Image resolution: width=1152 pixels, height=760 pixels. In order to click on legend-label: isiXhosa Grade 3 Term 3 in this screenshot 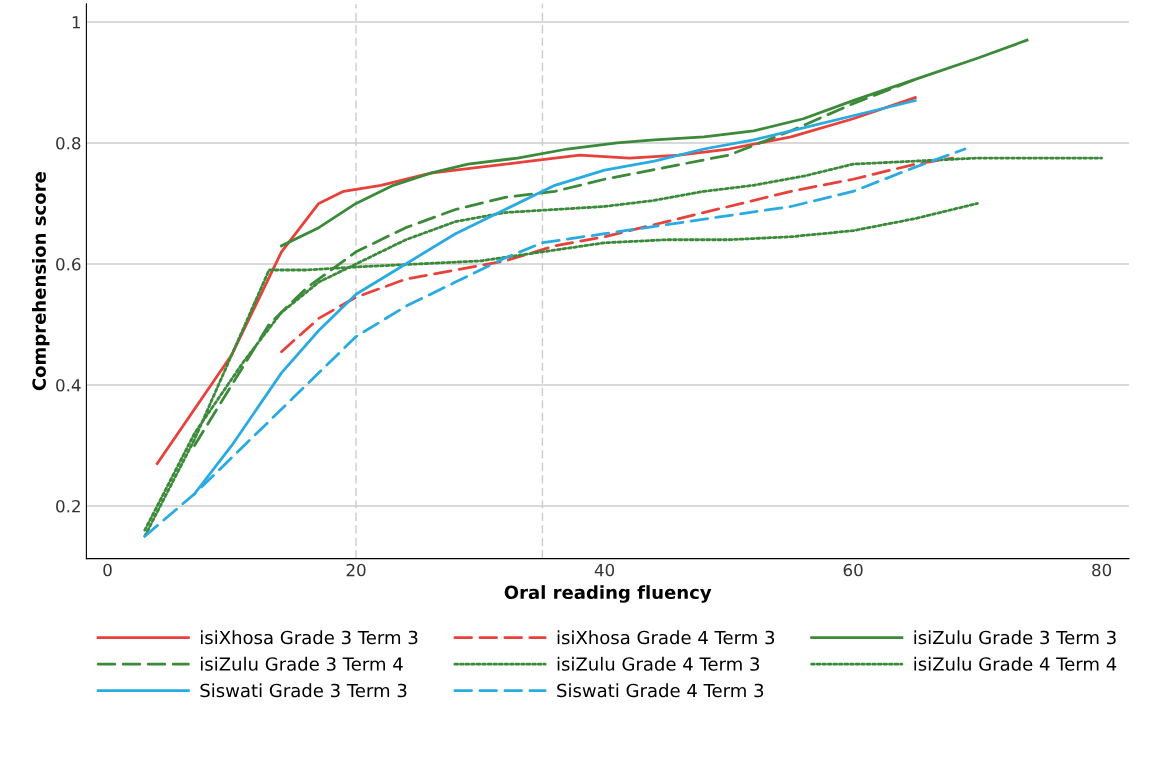, I will do `click(309, 637)`.